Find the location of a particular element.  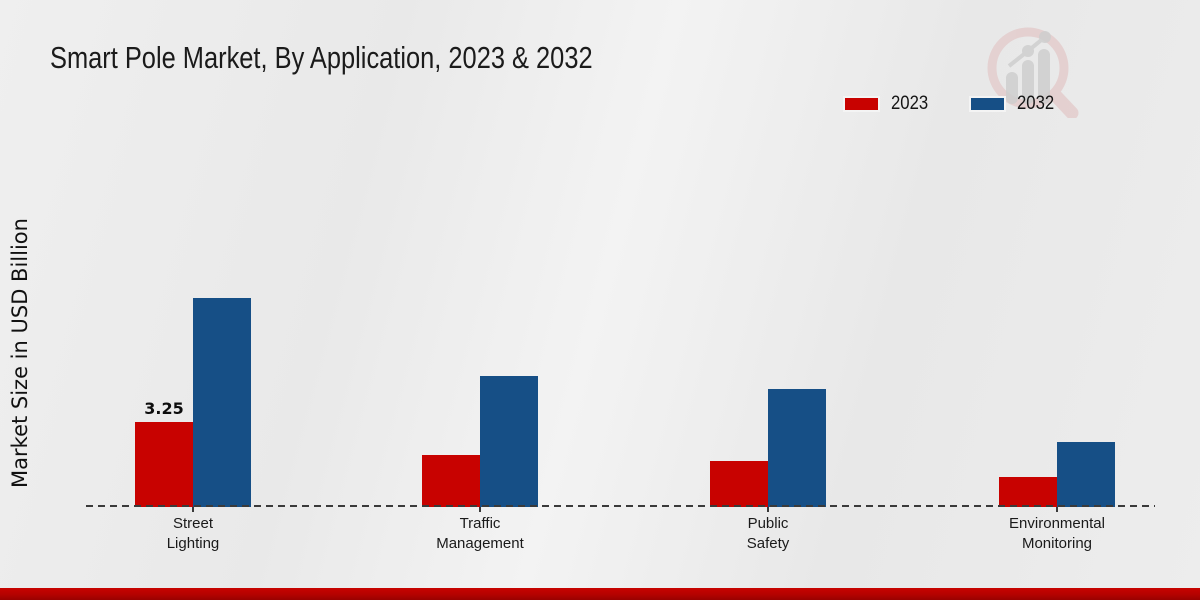

brand-logo is located at coordinates (1033, 72).